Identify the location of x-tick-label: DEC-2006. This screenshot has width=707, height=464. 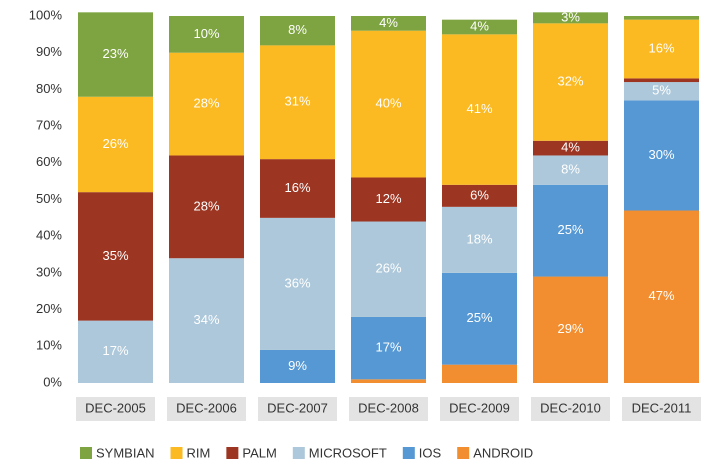
(206, 407).